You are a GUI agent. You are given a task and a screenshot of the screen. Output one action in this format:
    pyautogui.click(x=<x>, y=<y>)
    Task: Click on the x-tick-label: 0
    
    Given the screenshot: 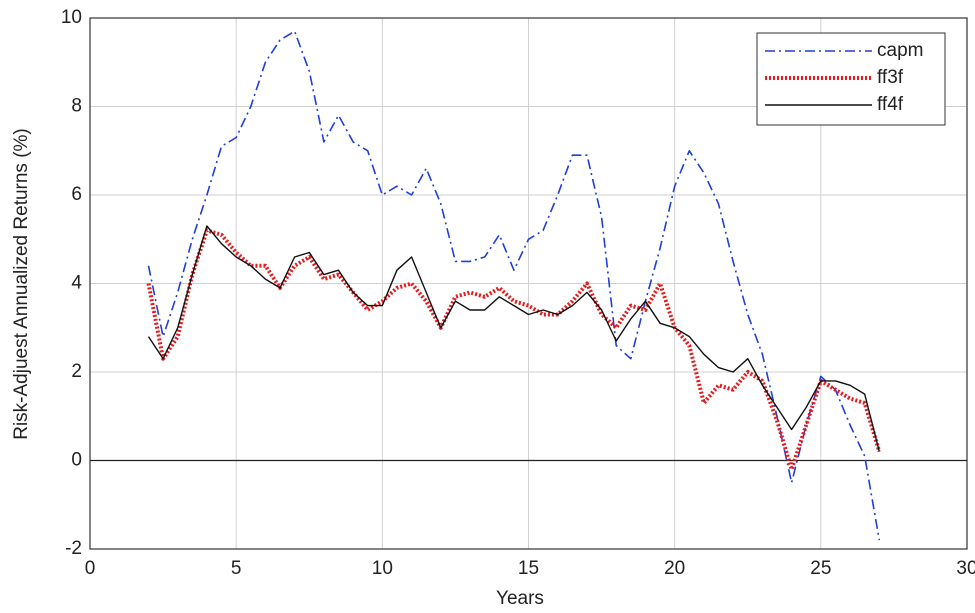 What is the action you would take?
    pyautogui.click(x=90, y=568)
    